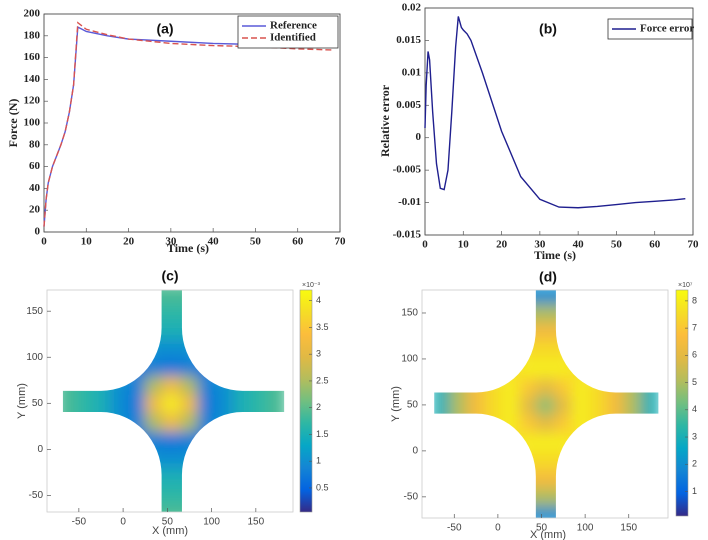 This screenshot has width=708, height=540. I want to click on colorbar-tick-label: 2.5, so click(322, 380).